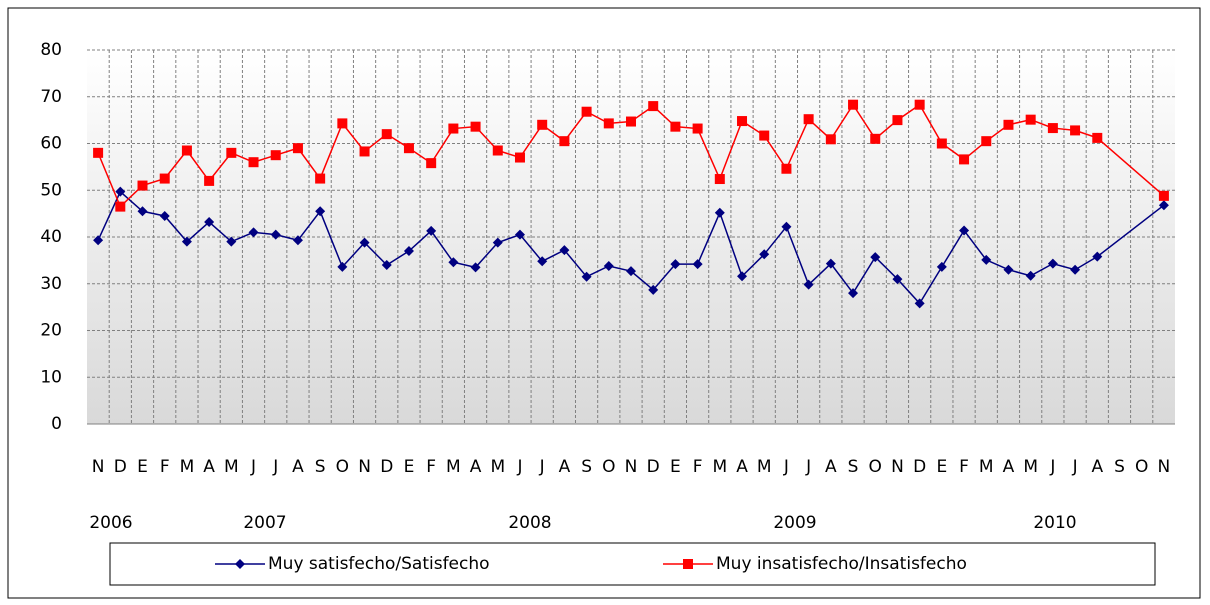 Image resolution: width=1210 pixels, height=605 pixels. What do you see at coordinates (841, 564) in the screenshot?
I see `legend-label: Muy insatisfecho/Insatisfecho` at bounding box center [841, 564].